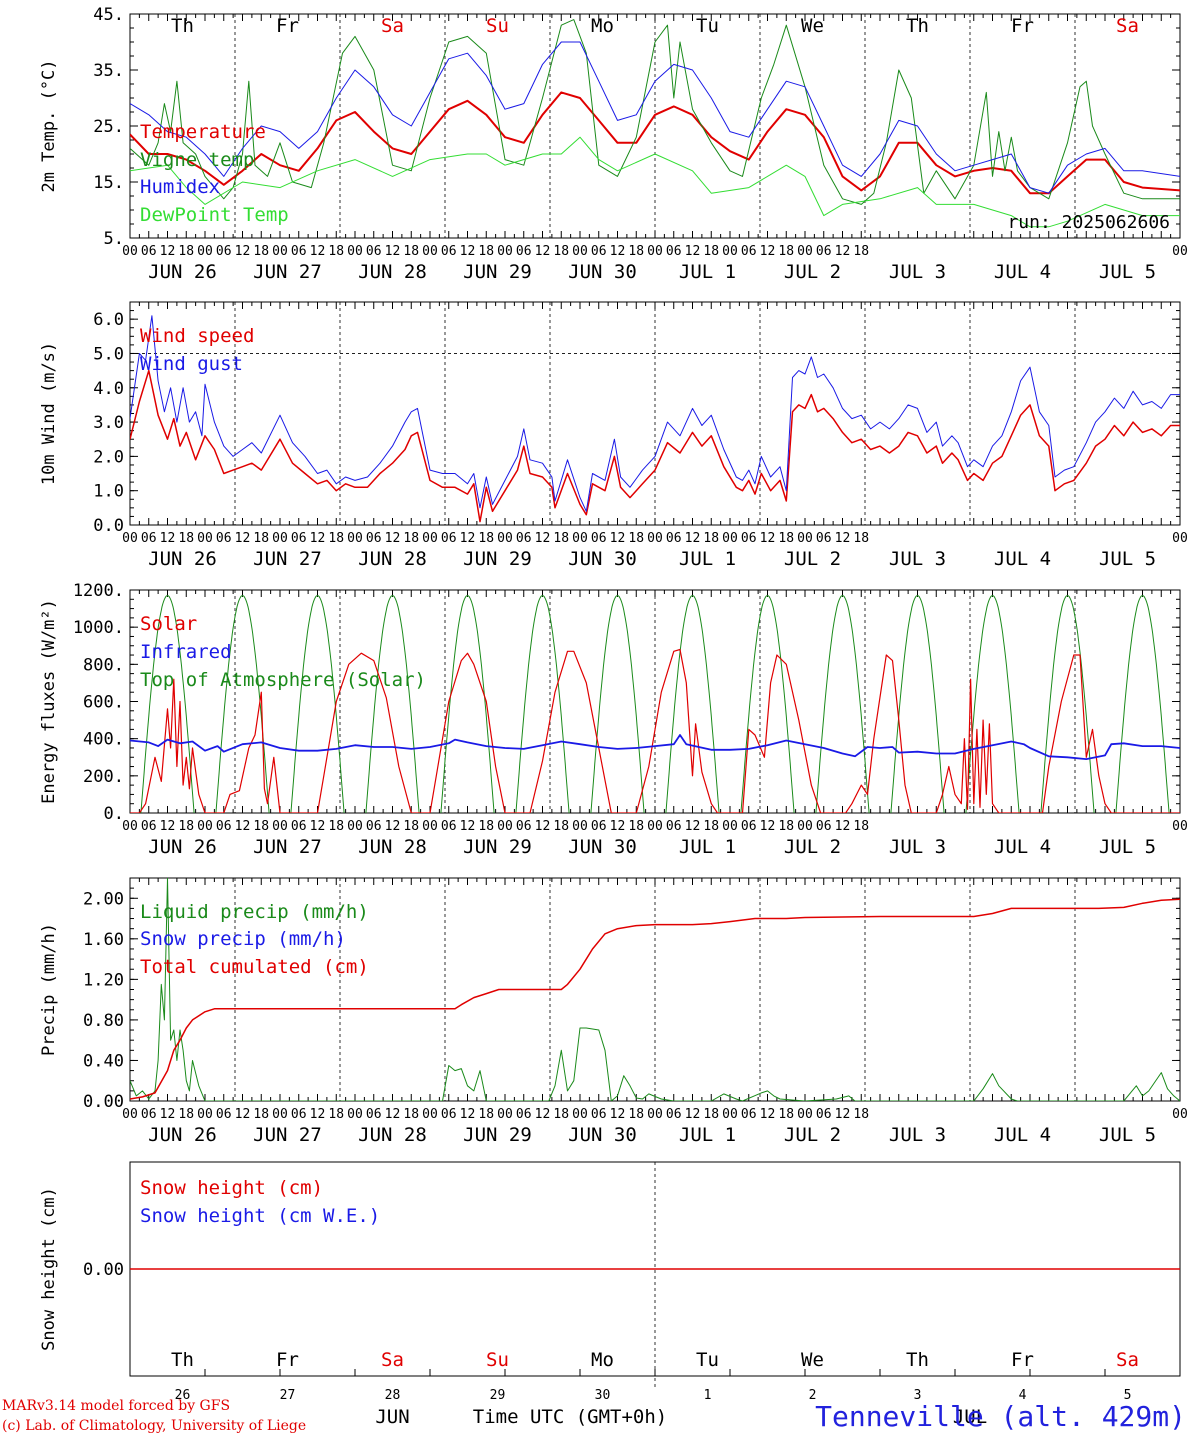 The image size is (1194, 1440). Describe the element at coordinates (497, 1135) in the screenshot. I see `date-label: JUN 29` at that location.